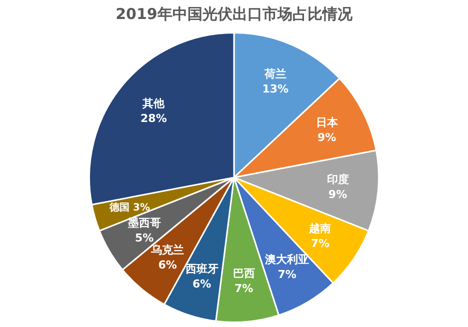 This screenshot has height=327, width=468. What do you see at coordinates (154, 103) in the screenshot?
I see `slice-label: 其他` at bounding box center [154, 103].